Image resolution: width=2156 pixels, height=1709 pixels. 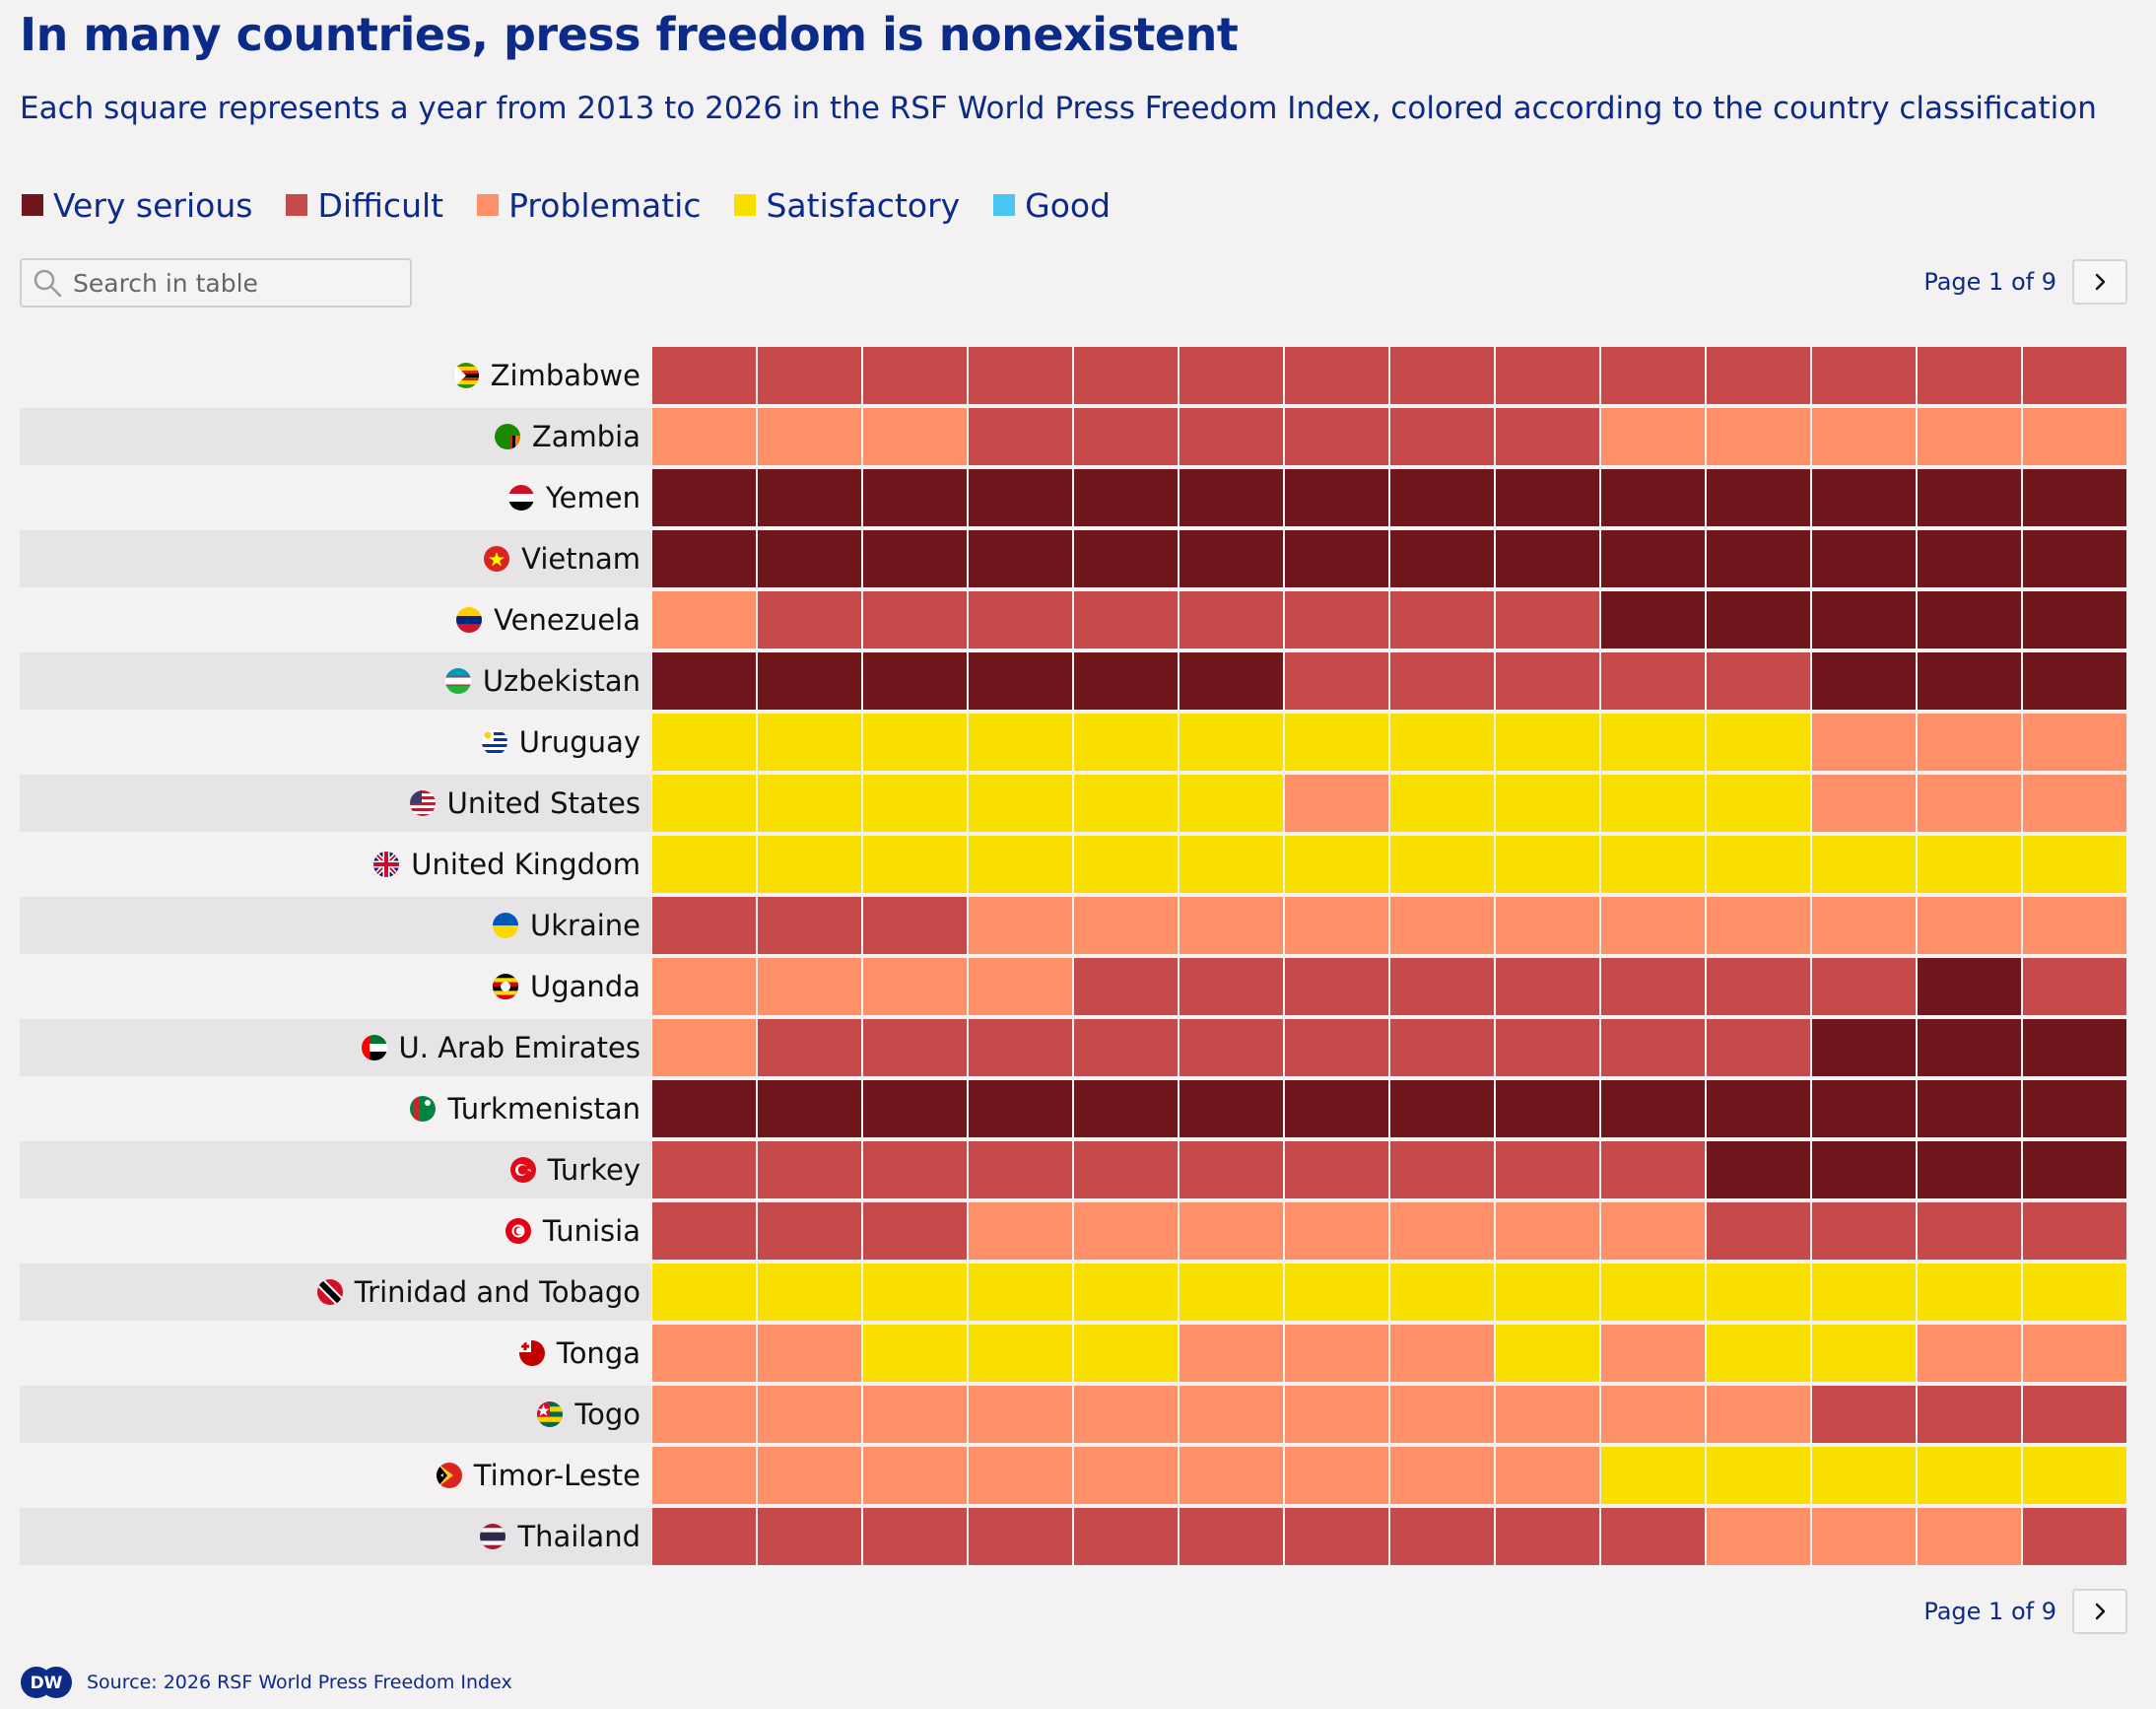 What do you see at coordinates (2099, 282) in the screenshot?
I see `next-page-button` at bounding box center [2099, 282].